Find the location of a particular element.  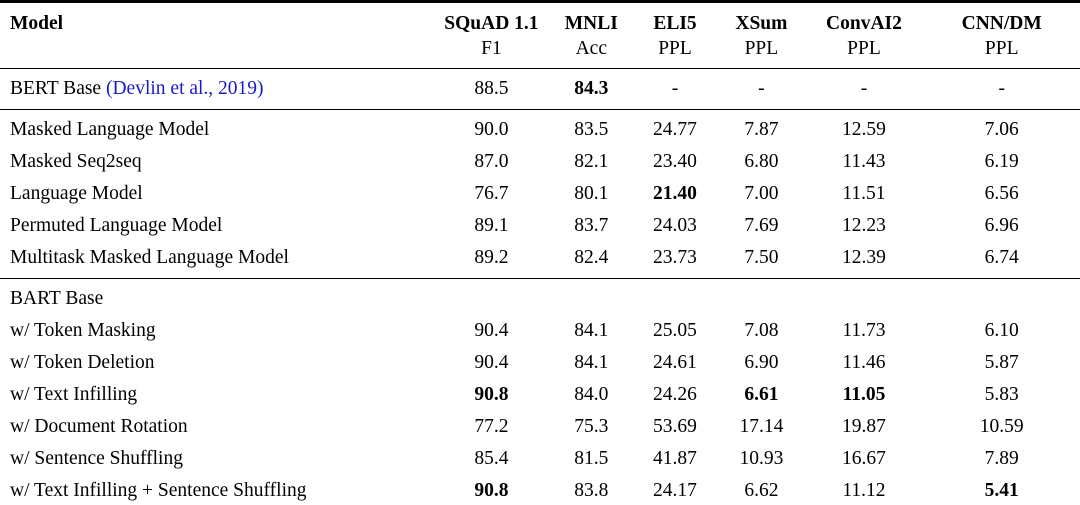

value-cell-squad: 88.5 is located at coordinates (491, 88).